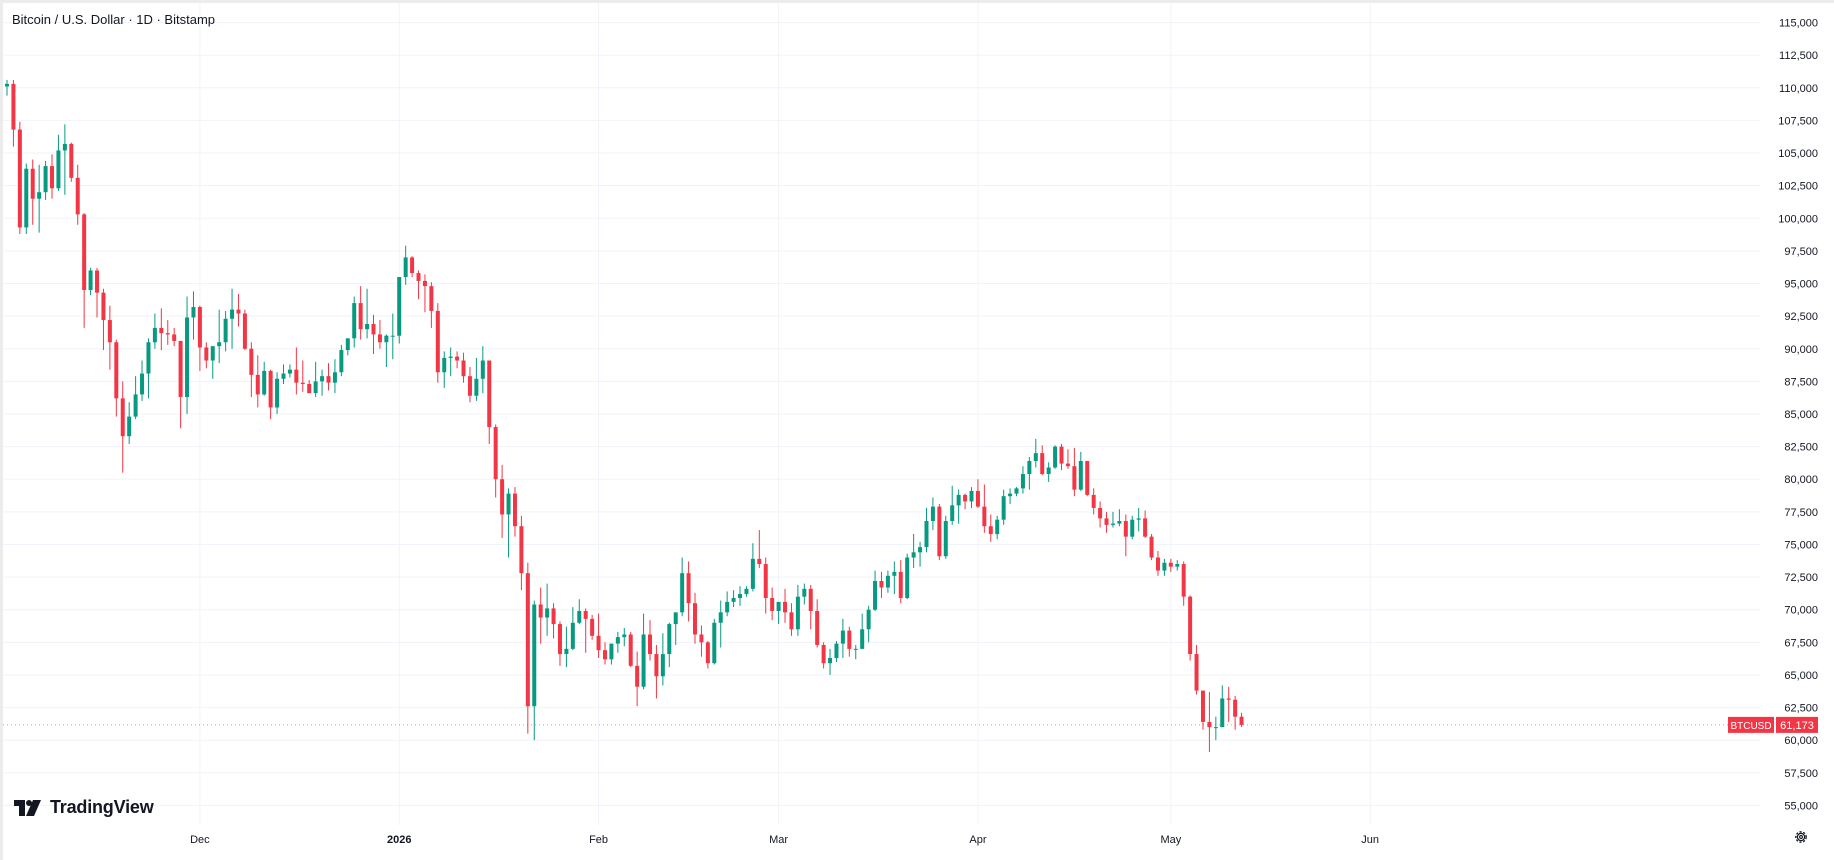 This screenshot has height=860, width=1834. I want to click on y-tick-label: 60,000, so click(1801, 741).